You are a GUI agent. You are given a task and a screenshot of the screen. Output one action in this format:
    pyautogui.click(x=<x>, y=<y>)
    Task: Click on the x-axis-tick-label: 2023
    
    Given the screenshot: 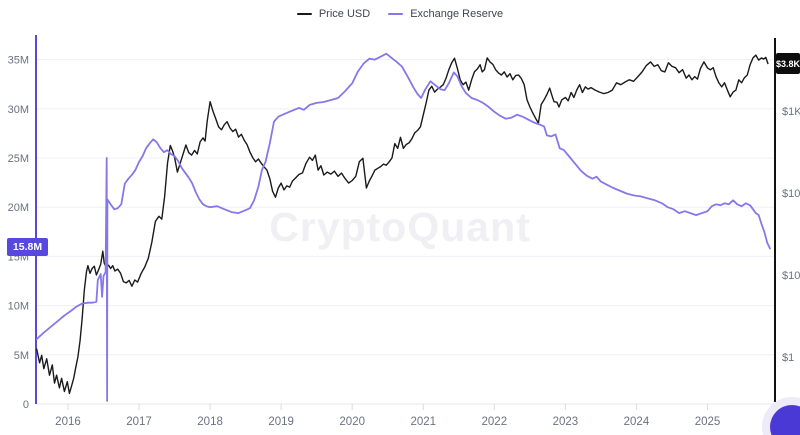 What is the action you would take?
    pyautogui.click(x=566, y=422)
    